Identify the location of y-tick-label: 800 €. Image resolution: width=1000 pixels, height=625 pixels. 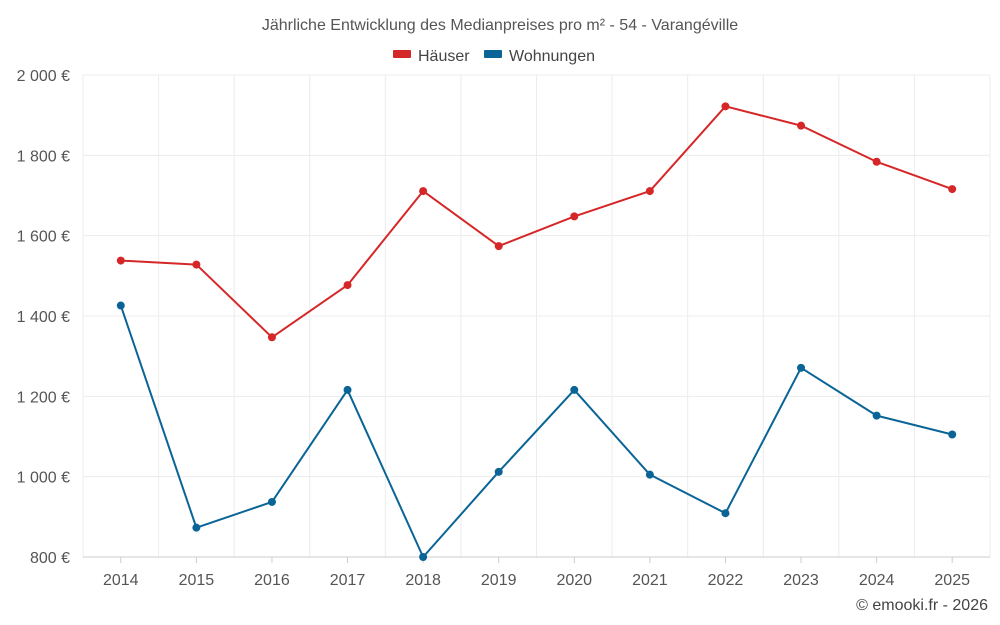
(50, 558).